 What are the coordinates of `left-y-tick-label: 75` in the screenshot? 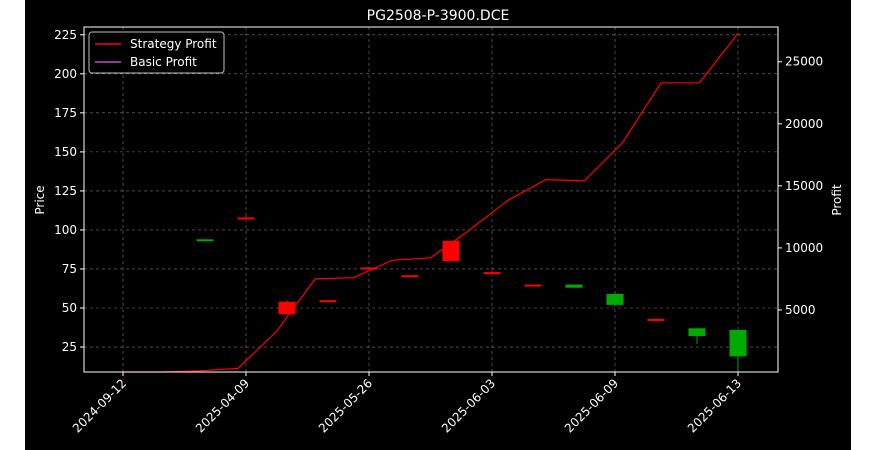 It's located at (69, 269).